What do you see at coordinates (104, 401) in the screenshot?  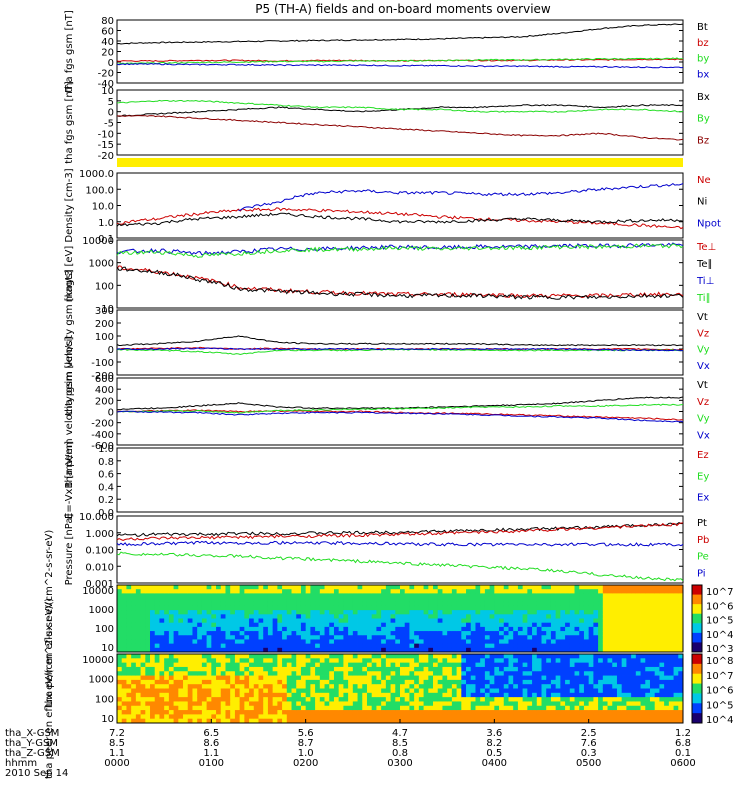 I see `y-tick-label: 200` at bounding box center [104, 401].